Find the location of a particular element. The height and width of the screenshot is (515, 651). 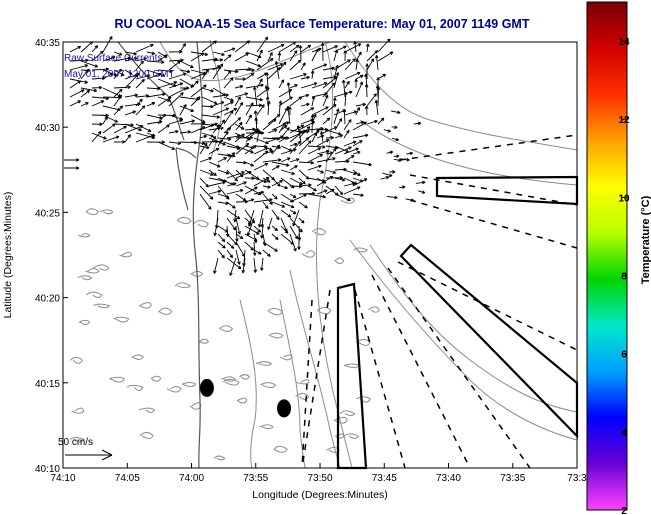

depth-contour is located at coordinates (334, 255).